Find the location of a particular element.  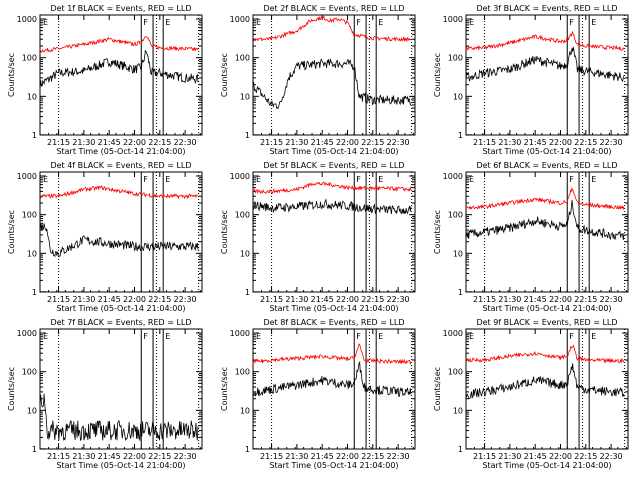

chart-title: Det 5f BLACK = Events, RED = LLD is located at coordinates (333, 165).